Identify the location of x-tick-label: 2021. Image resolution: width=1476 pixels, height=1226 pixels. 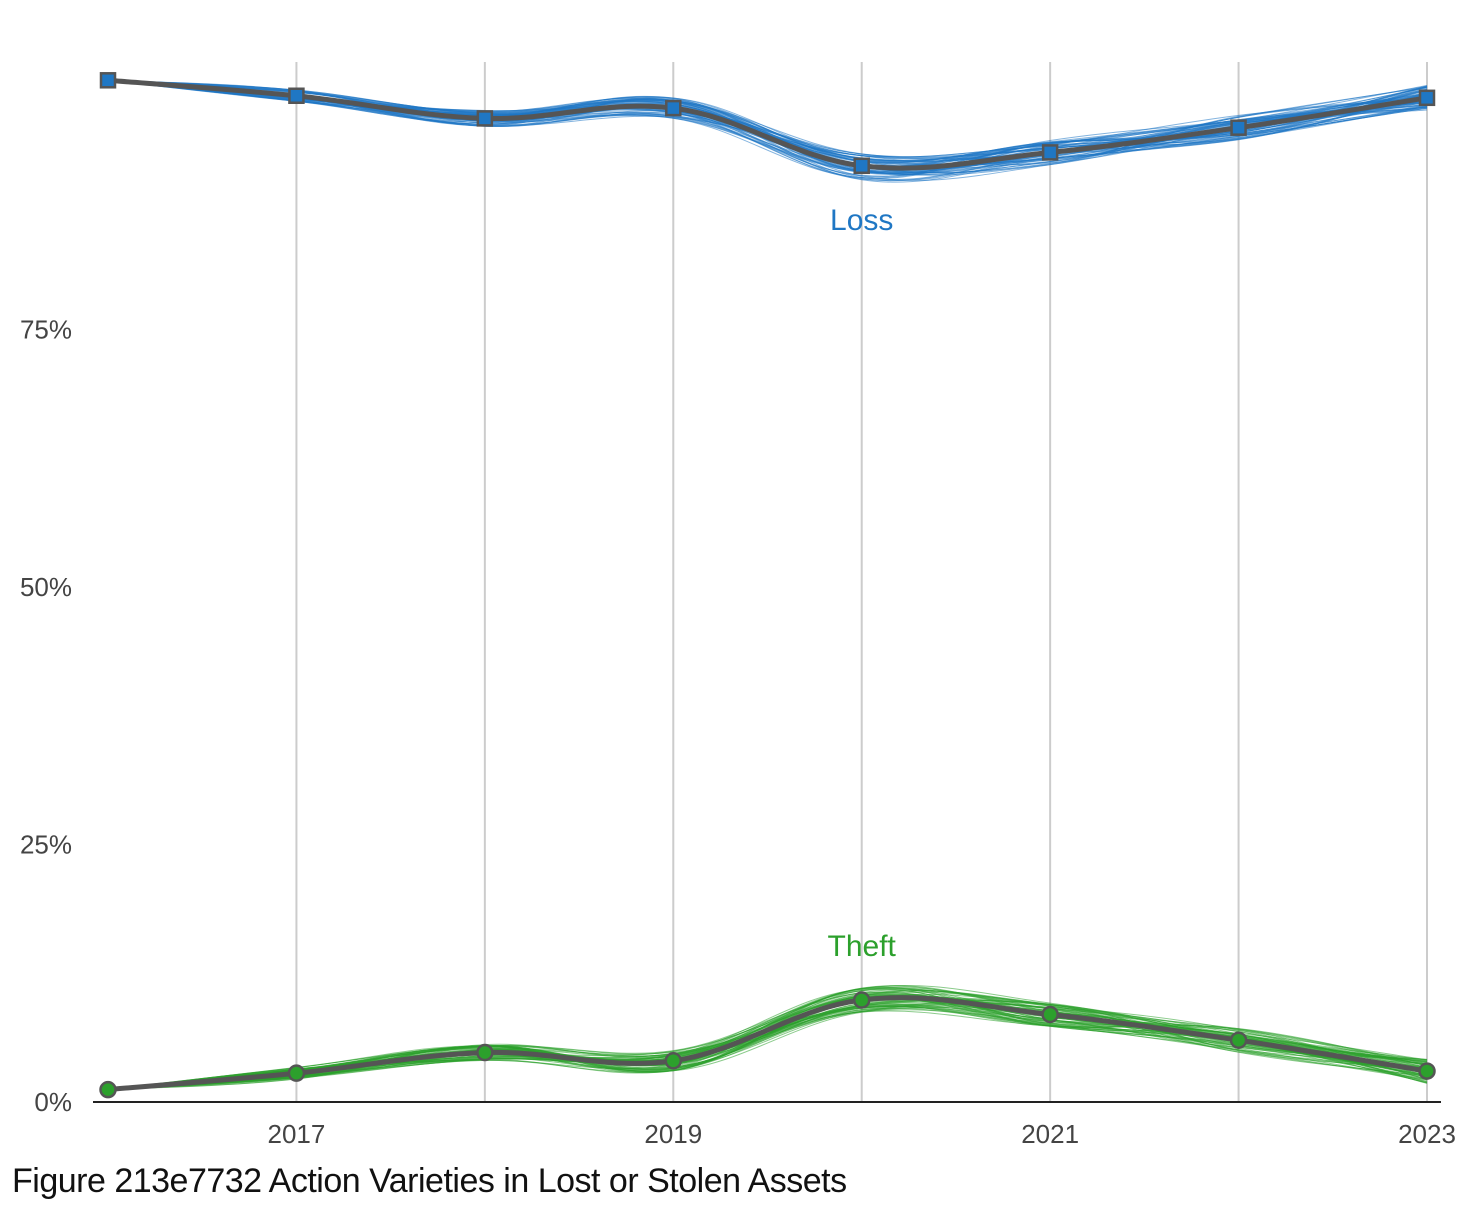
(1050, 1134).